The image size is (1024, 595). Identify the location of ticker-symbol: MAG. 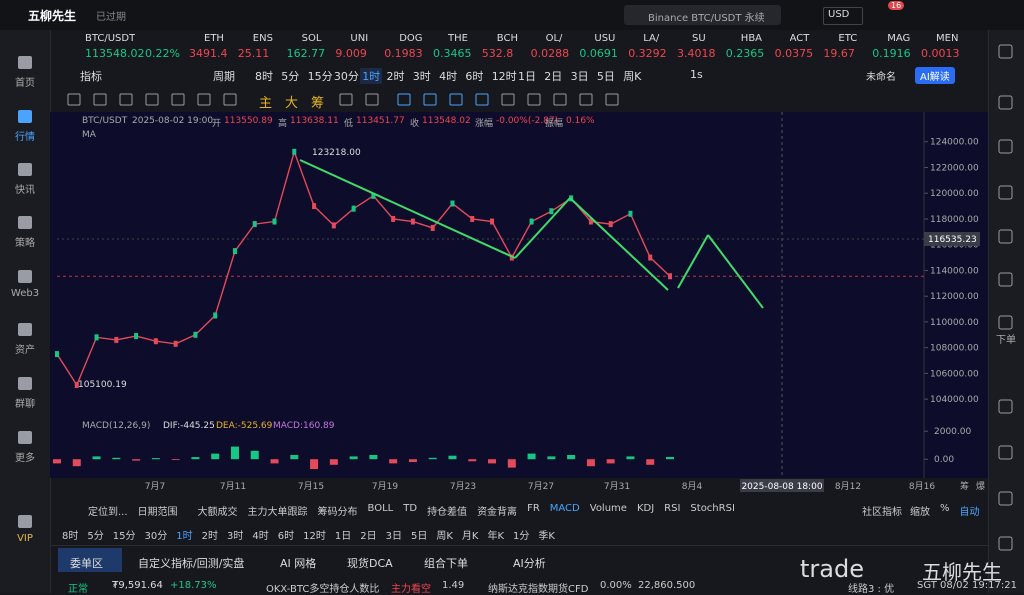
(899, 38).